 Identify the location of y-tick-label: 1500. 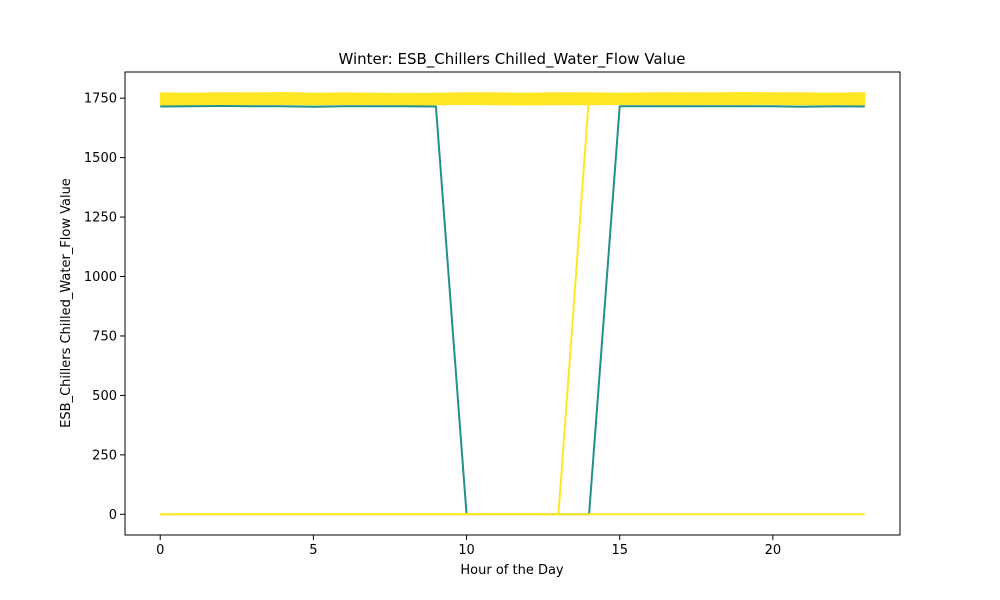
(100, 158).